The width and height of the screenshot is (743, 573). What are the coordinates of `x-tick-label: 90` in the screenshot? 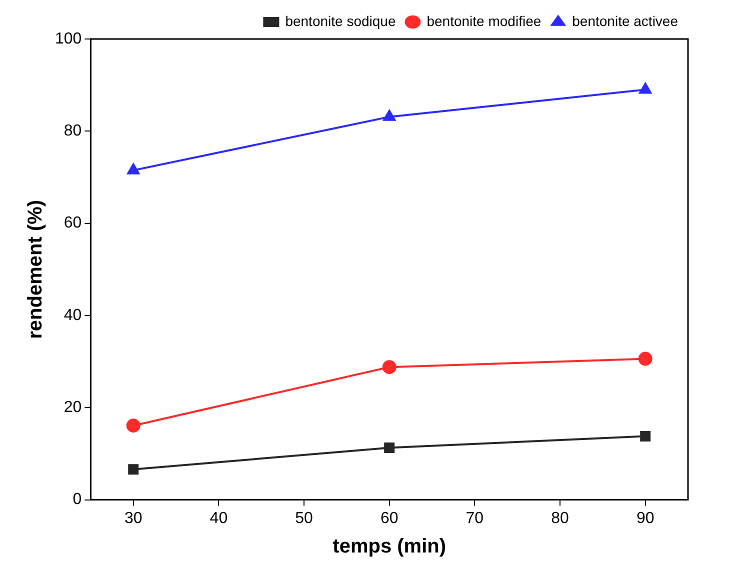 It's located at (645, 518).